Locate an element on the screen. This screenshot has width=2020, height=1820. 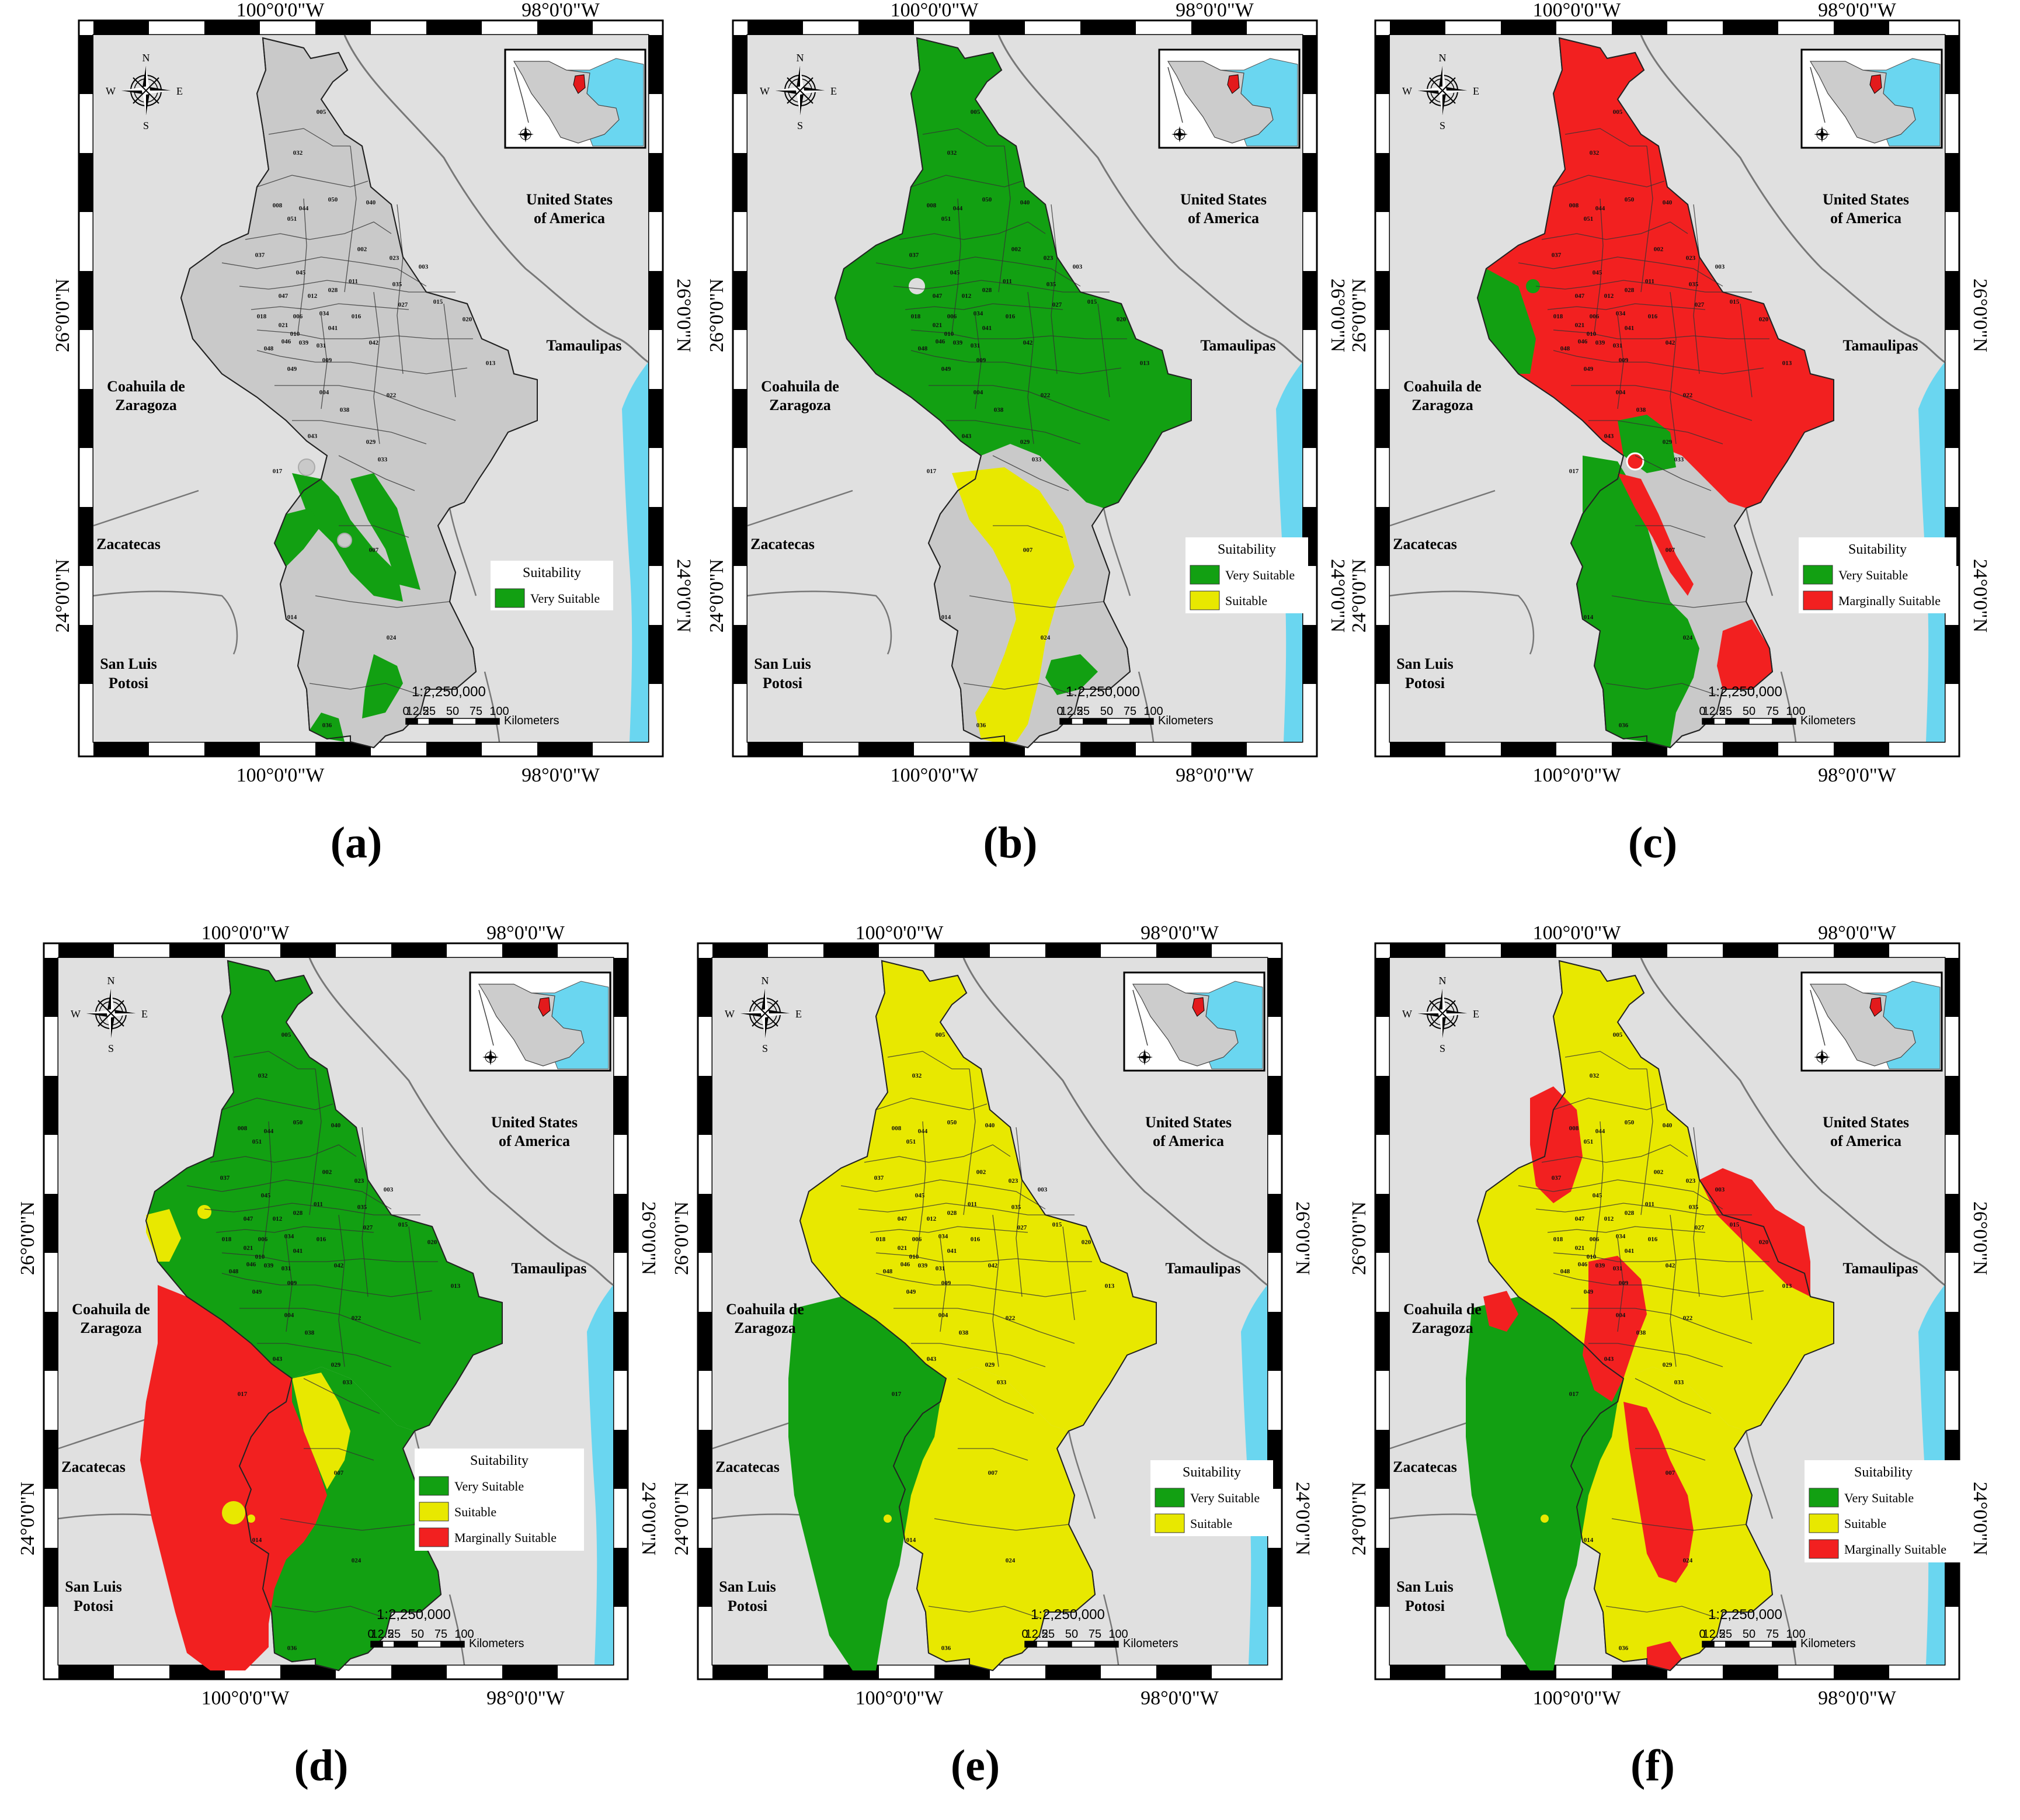
municipality-label: 033 is located at coordinates (1679, 459).